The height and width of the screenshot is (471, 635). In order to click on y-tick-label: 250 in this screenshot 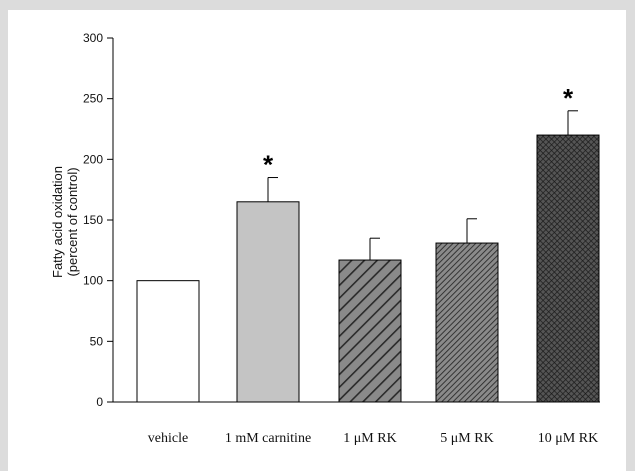, I will do `click(93, 99)`.